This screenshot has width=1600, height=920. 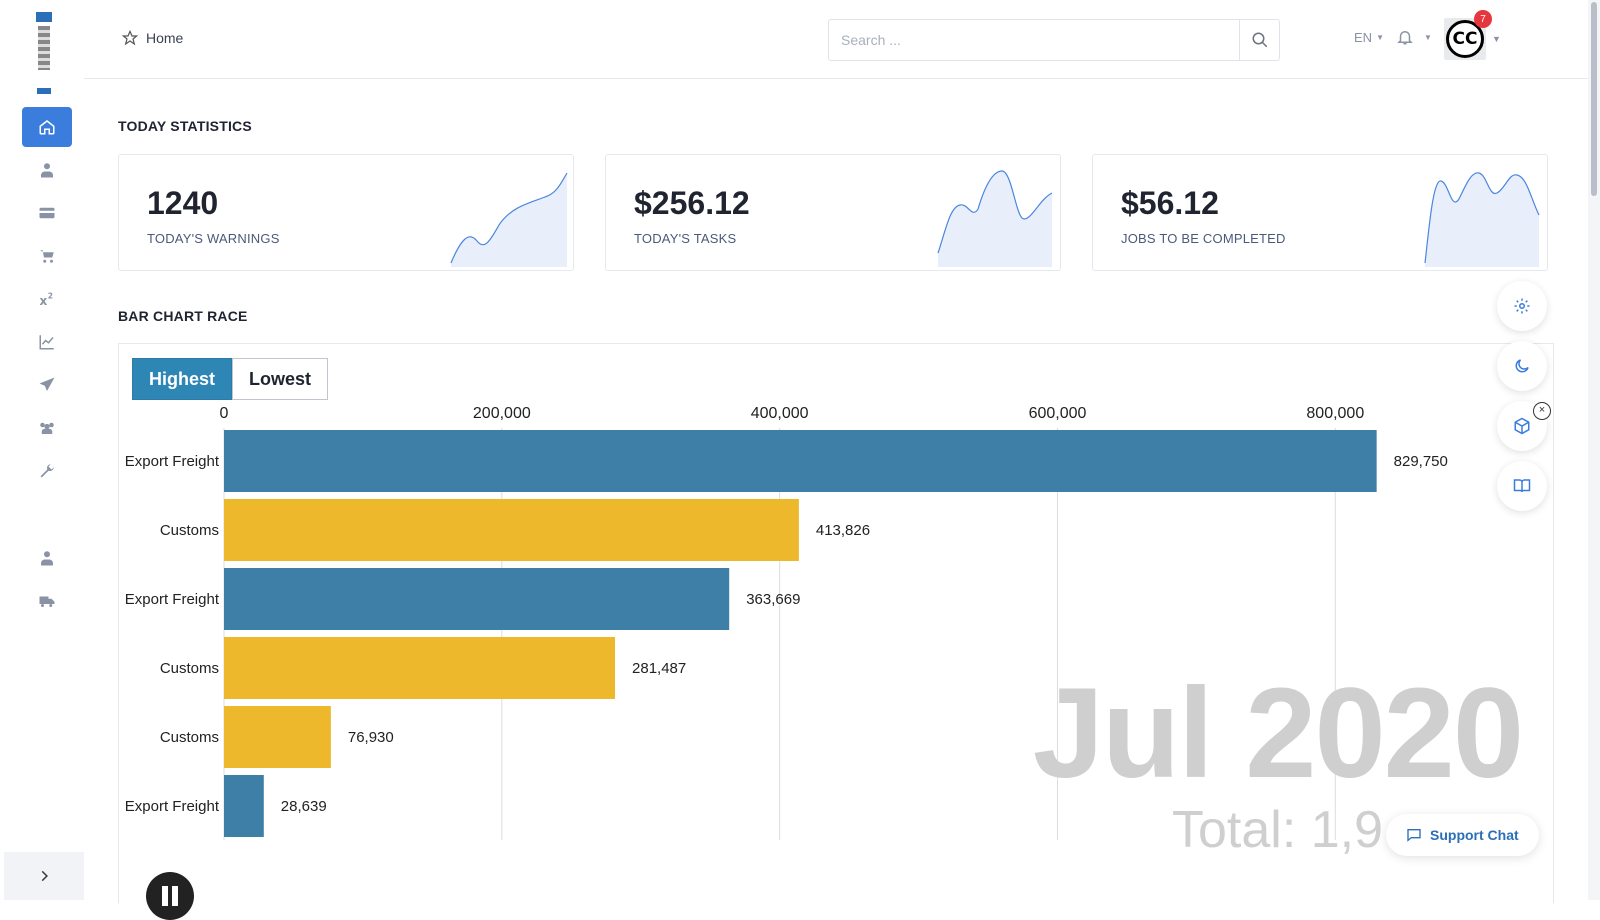 What do you see at coordinates (1170, 203) in the screenshot?
I see `stat-value: $56.12` at bounding box center [1170, 203].